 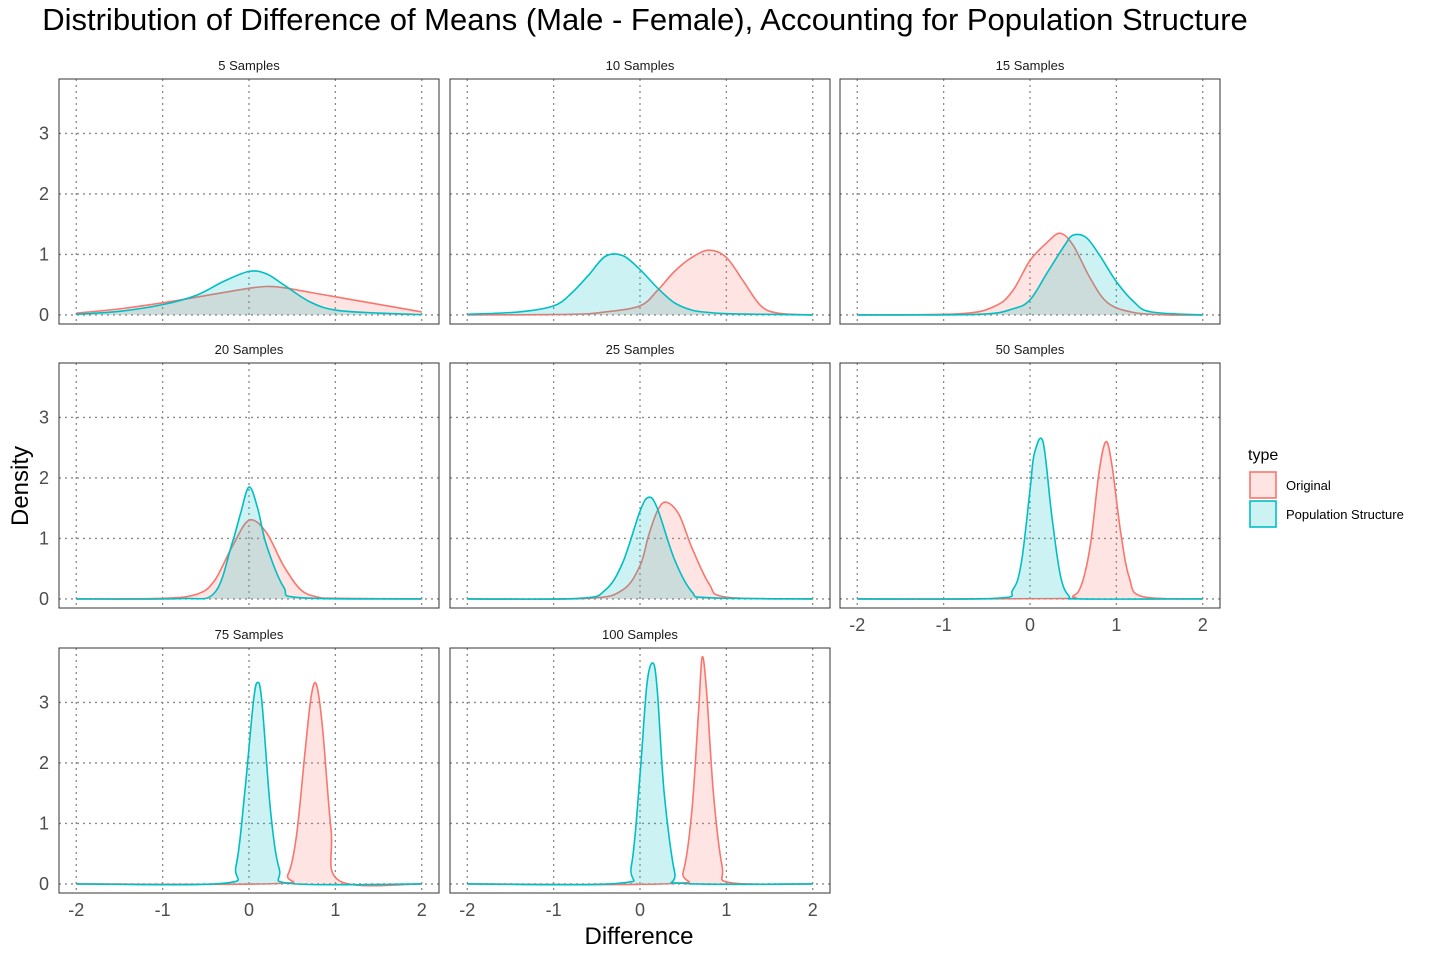 I want to click on facet-panel: 50 Samples -2 -1 0 1 2, so click(x=1030, y=488).